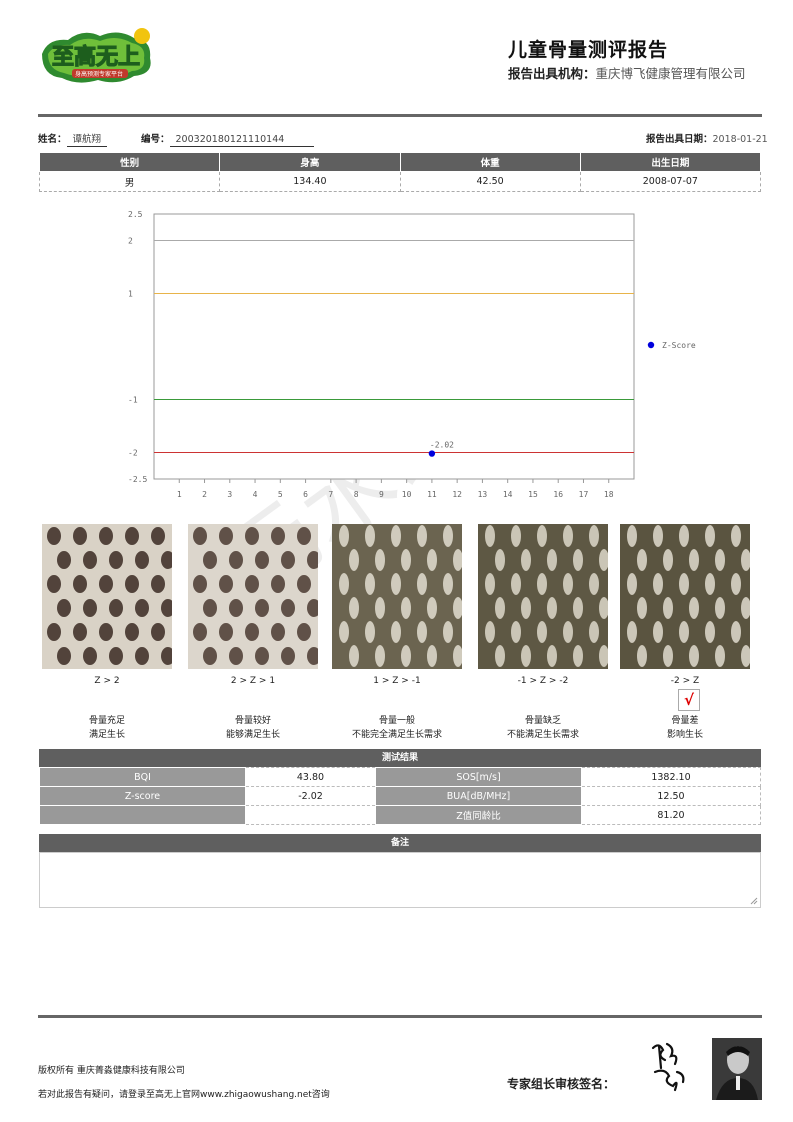 Image resolution: width=793 pixels, height=1122 pixels. What do you see at coordinates (442, 445) in the screenshot?
I see `data-label: -2.02` at bounding box center [442, 445].